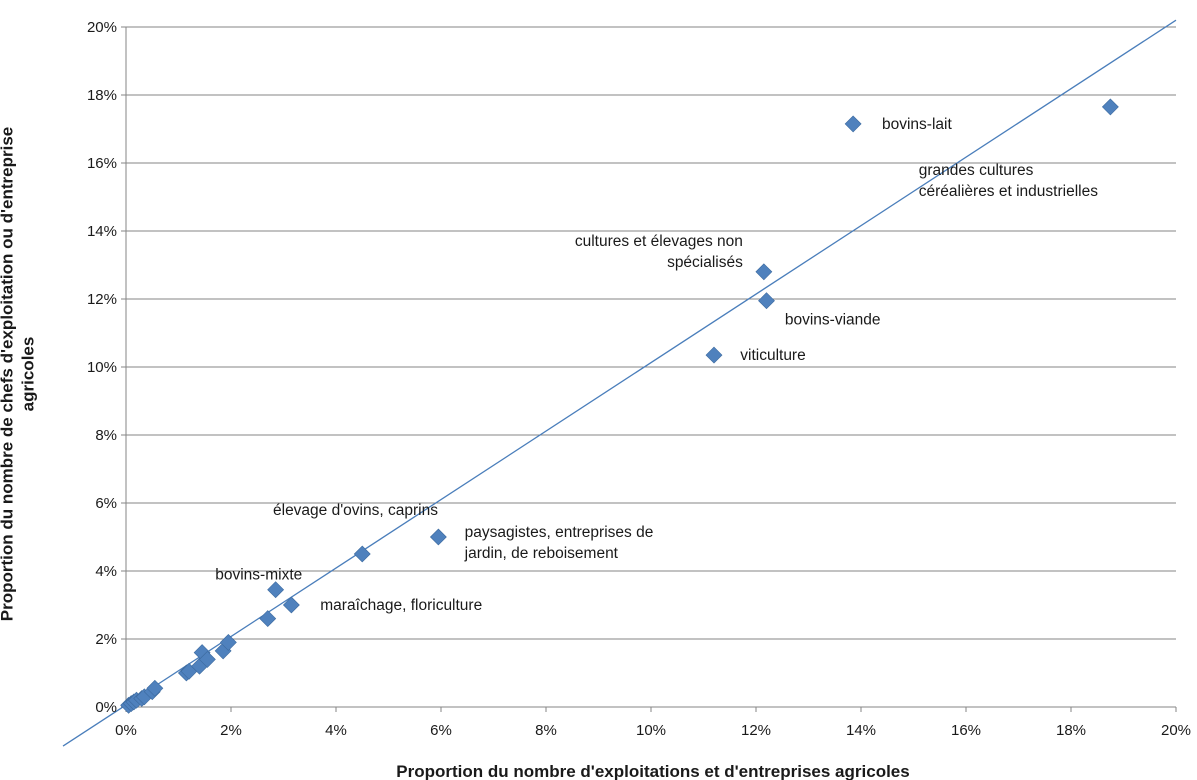 Image resolution: width=1197 pixels, height=780 pixels. Describe the element at coordinates (106, 435) in the screenshot. I see `y-tick-label: 8%` at that location.